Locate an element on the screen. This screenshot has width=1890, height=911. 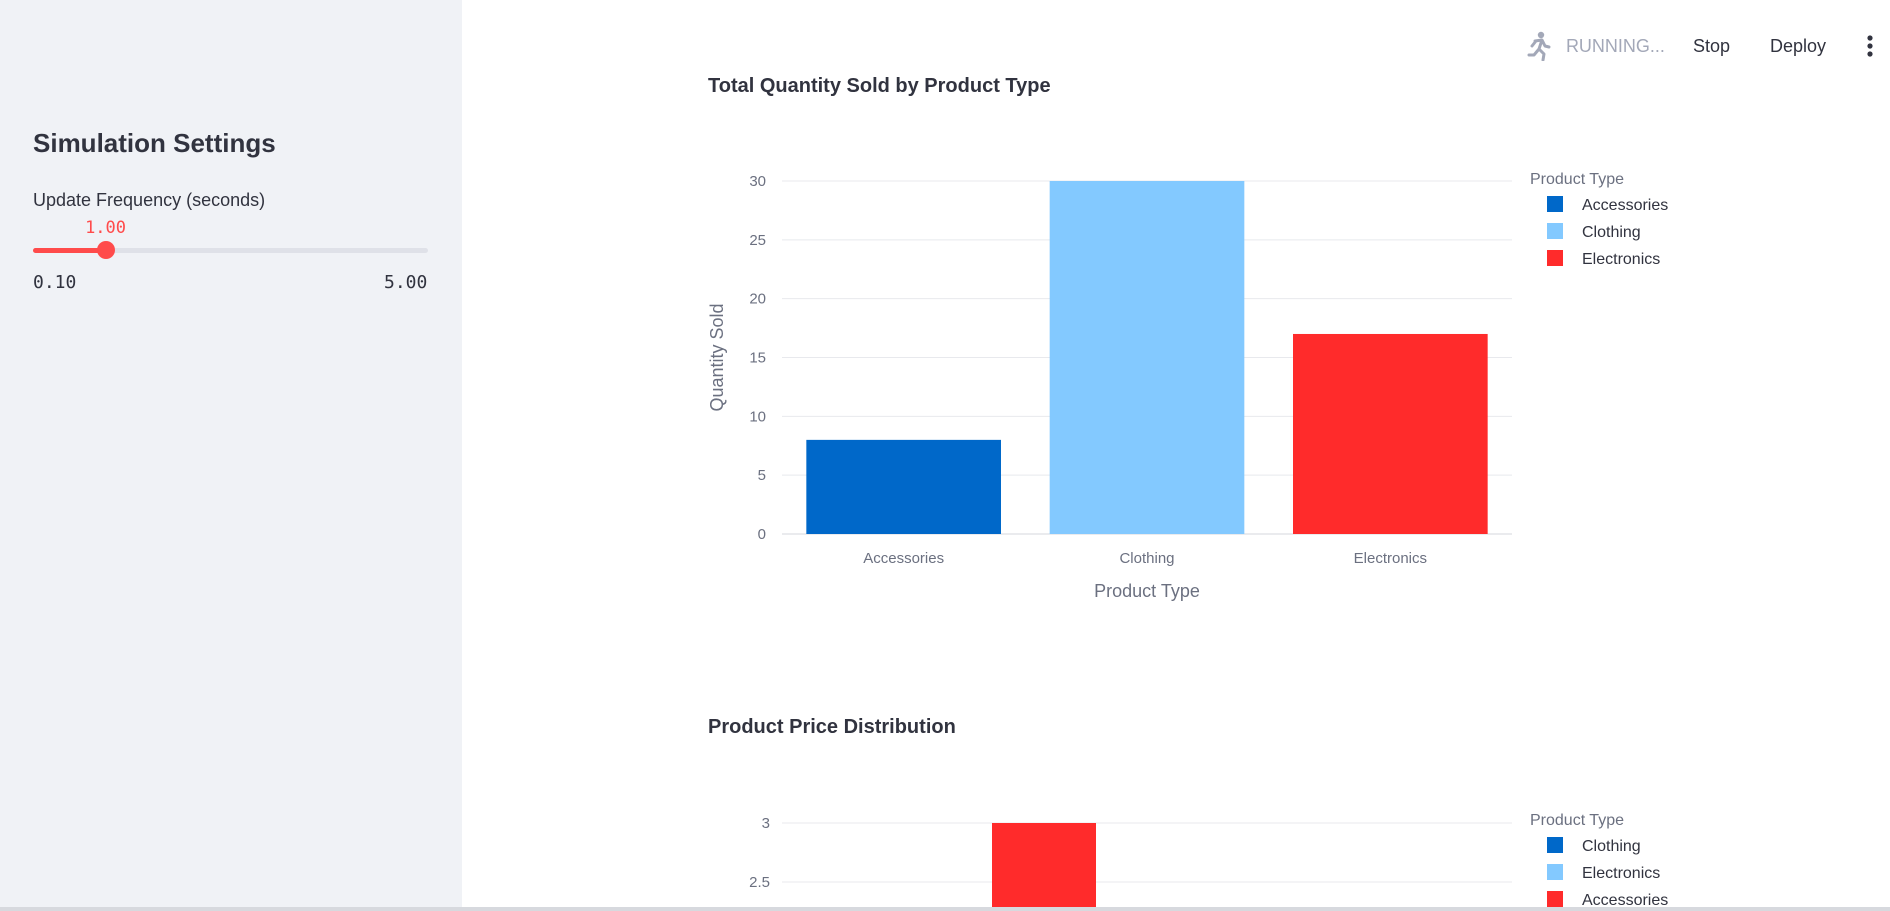
running-man-icon is located at coordinates (1539, 46).